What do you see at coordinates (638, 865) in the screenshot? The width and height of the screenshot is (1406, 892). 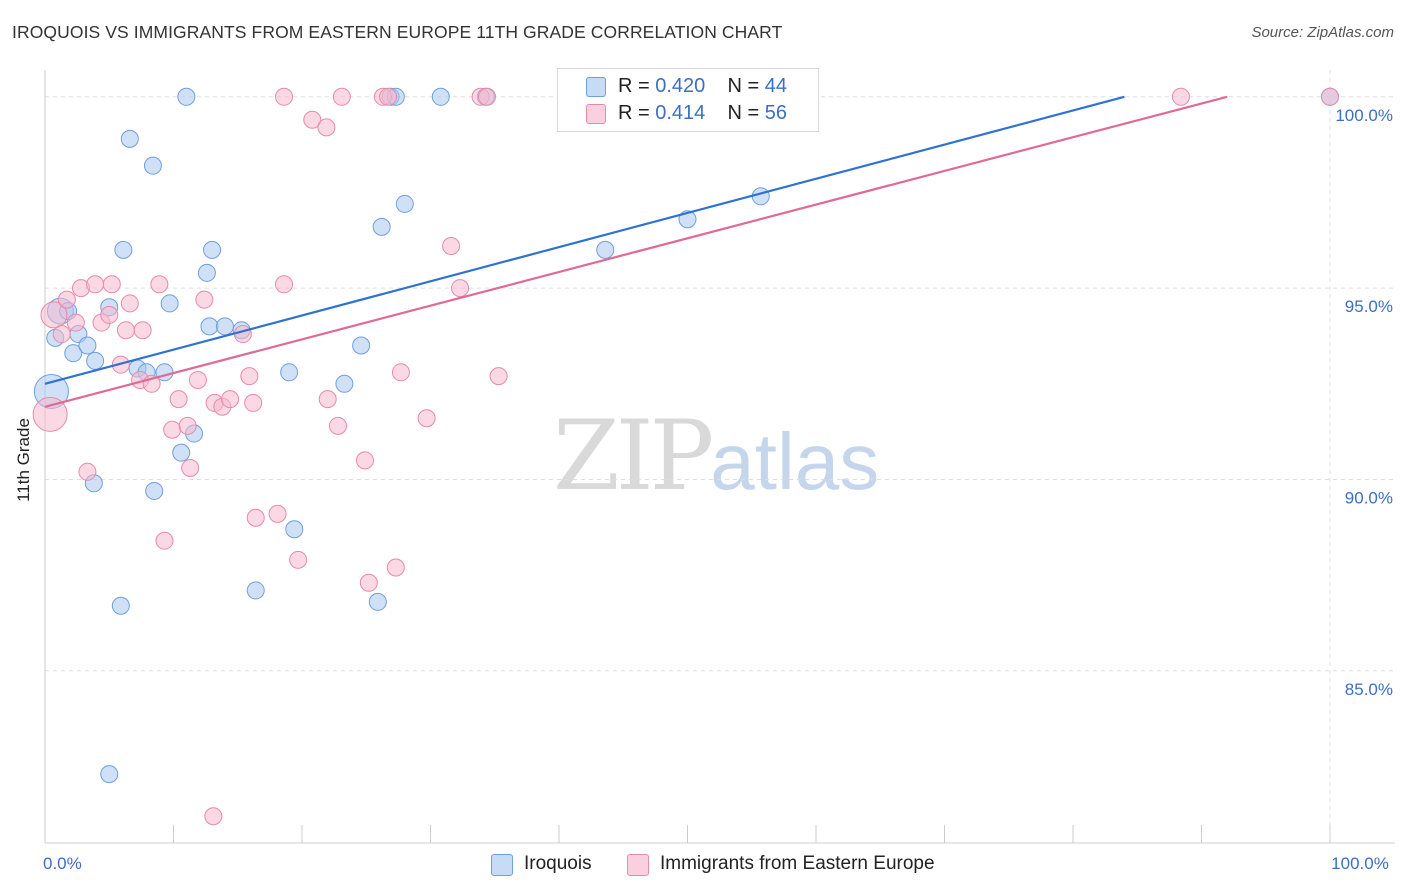 I see `legend-immigrants-swatch` at bounding box center [638, 865].